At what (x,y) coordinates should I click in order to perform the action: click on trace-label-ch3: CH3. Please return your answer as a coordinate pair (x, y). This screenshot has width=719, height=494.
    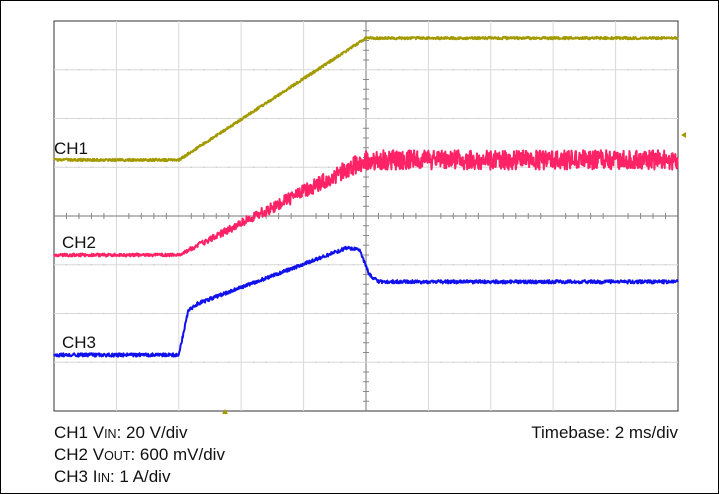
    Looking at the image, I should click on (79, 342).